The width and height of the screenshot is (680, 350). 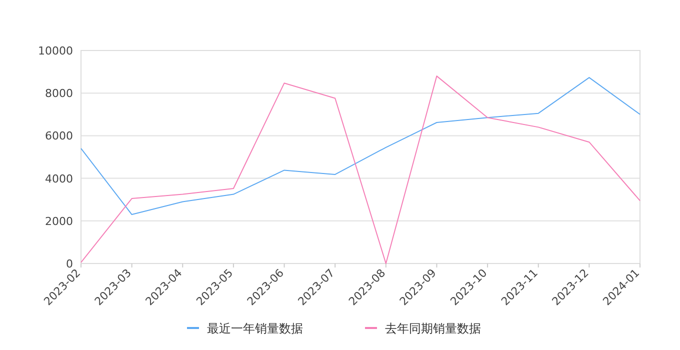 What do you see at coordinates (59, 221) in the screenshot?
I see `y-tick-label: 2000` at bounding box center [59, 221].